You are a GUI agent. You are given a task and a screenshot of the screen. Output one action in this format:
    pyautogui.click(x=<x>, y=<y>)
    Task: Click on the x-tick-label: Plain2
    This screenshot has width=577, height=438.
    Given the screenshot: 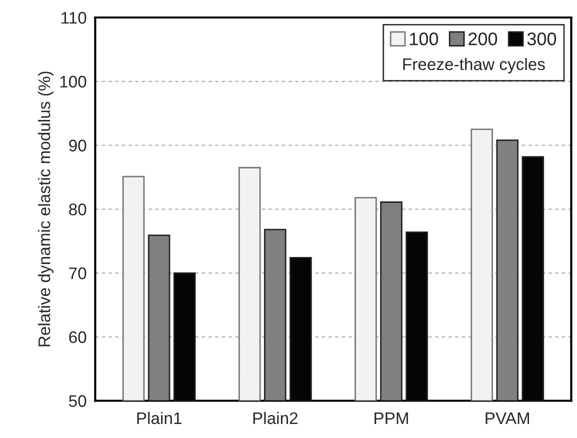 What is the action you would take?
    pyautogui.click(x=275, y=418)
    